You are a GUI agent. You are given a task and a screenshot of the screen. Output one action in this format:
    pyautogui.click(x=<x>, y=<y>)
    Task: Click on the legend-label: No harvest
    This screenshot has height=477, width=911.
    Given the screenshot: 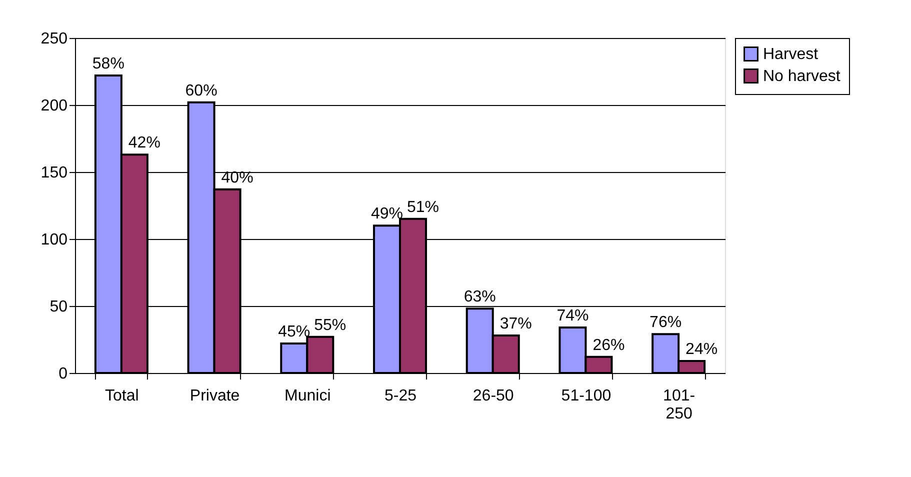 What is the action you would take?
    pyautogui.click(x=802, y=76)
    